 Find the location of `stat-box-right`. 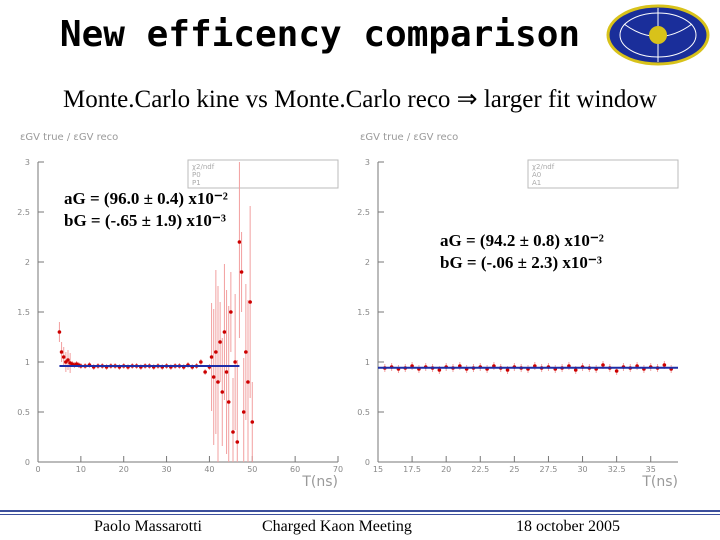

stat-box-right is located at coordinates (603, 174).